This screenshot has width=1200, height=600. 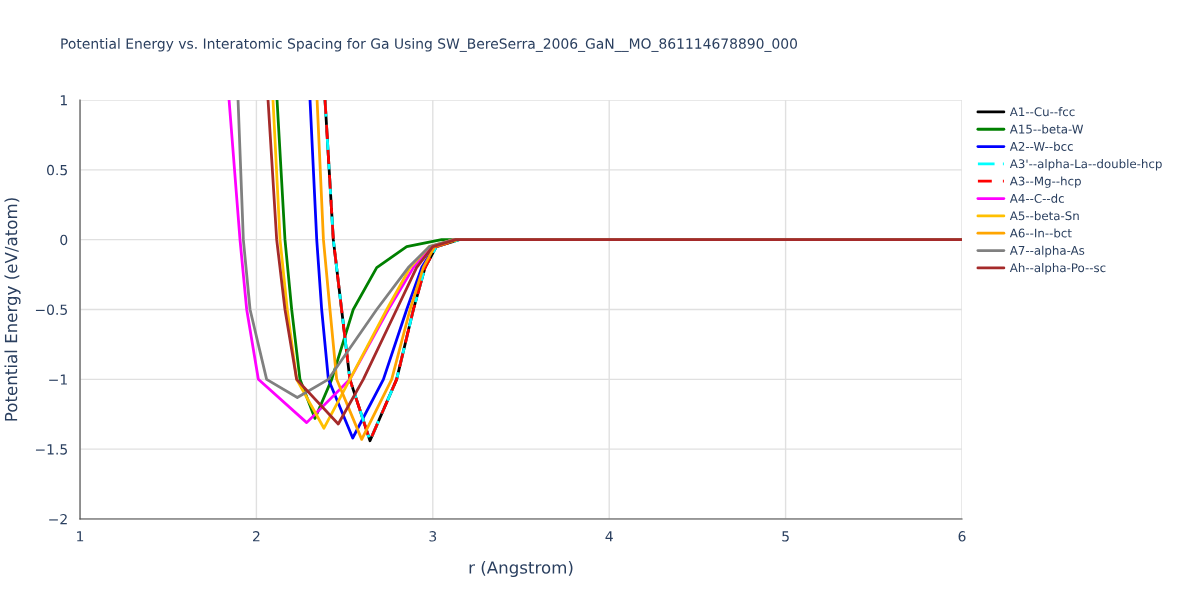 What do you see at coordinates (63, 100) in the screenshot?
I see `y-tick-label: 1` at bounding box center [63, 100].